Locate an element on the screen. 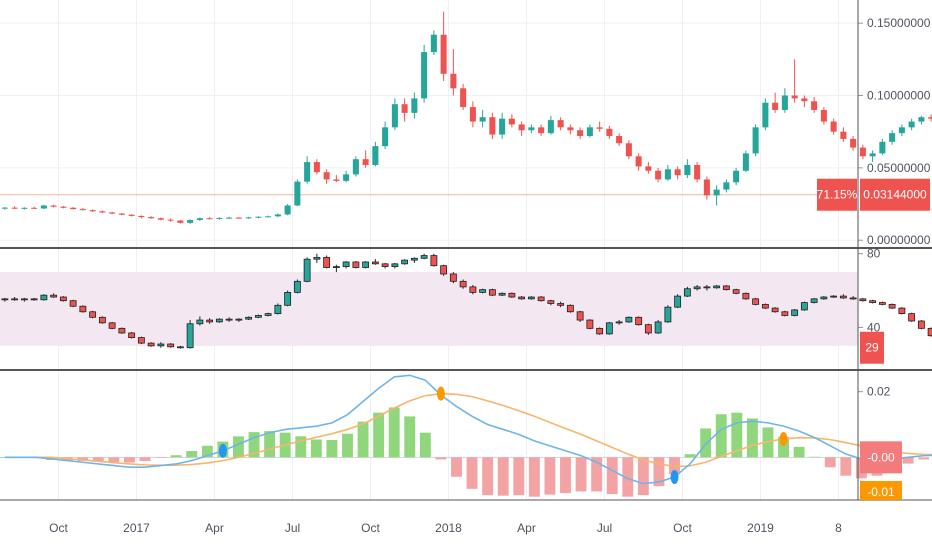 The image size is (932, 555). rsi-last-label: 29 is located at coordinates (872, 348).